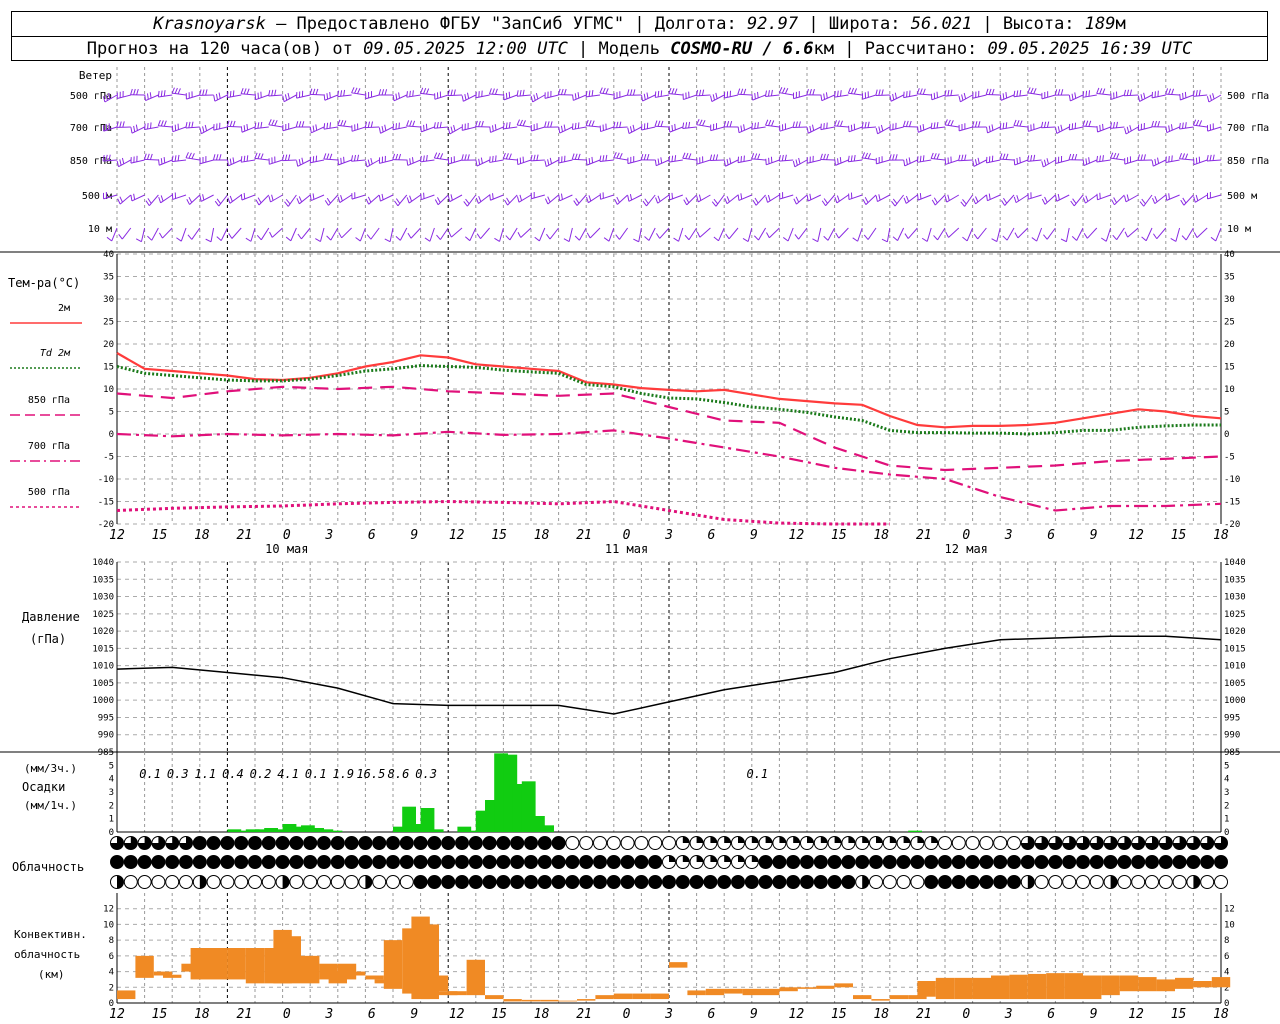 The width and height of the screenshot is (1280, 1024). What do you see at coordinates (712, 535) in the screenshot?
I see `temp-xtick: 6` at bounding box center [712, 535].